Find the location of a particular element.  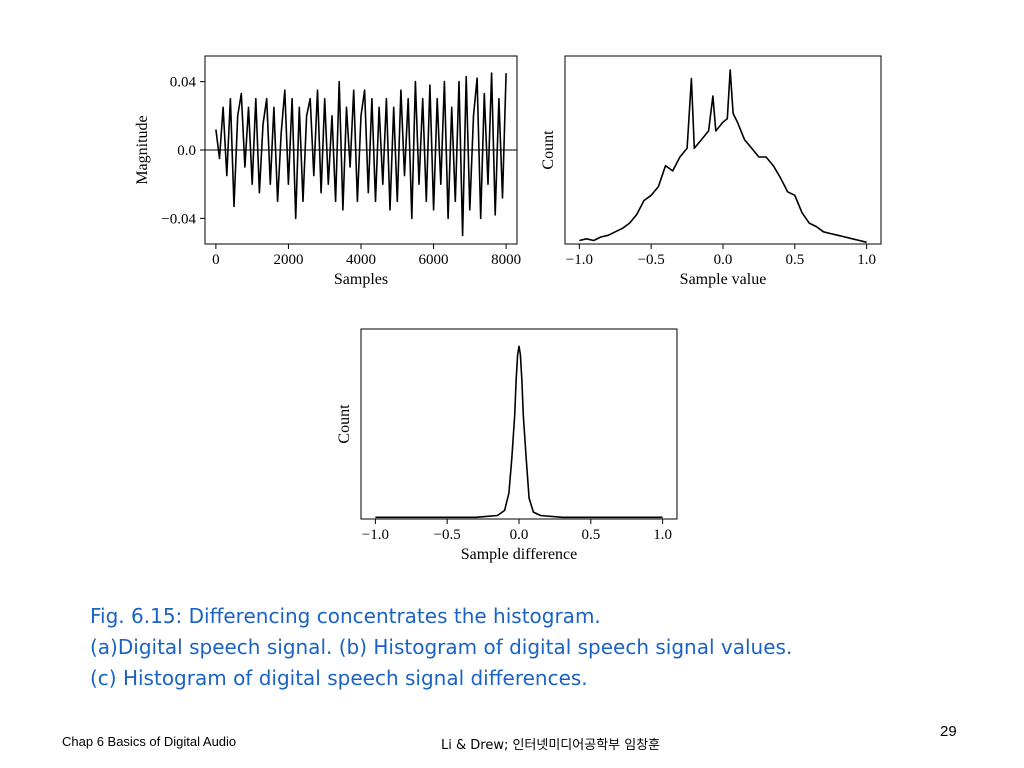

chart-c-difference-histogram: −1.0 −0.5 0.0 0.5 1.0 Sample difference Count is located at coordinates (507, 445).